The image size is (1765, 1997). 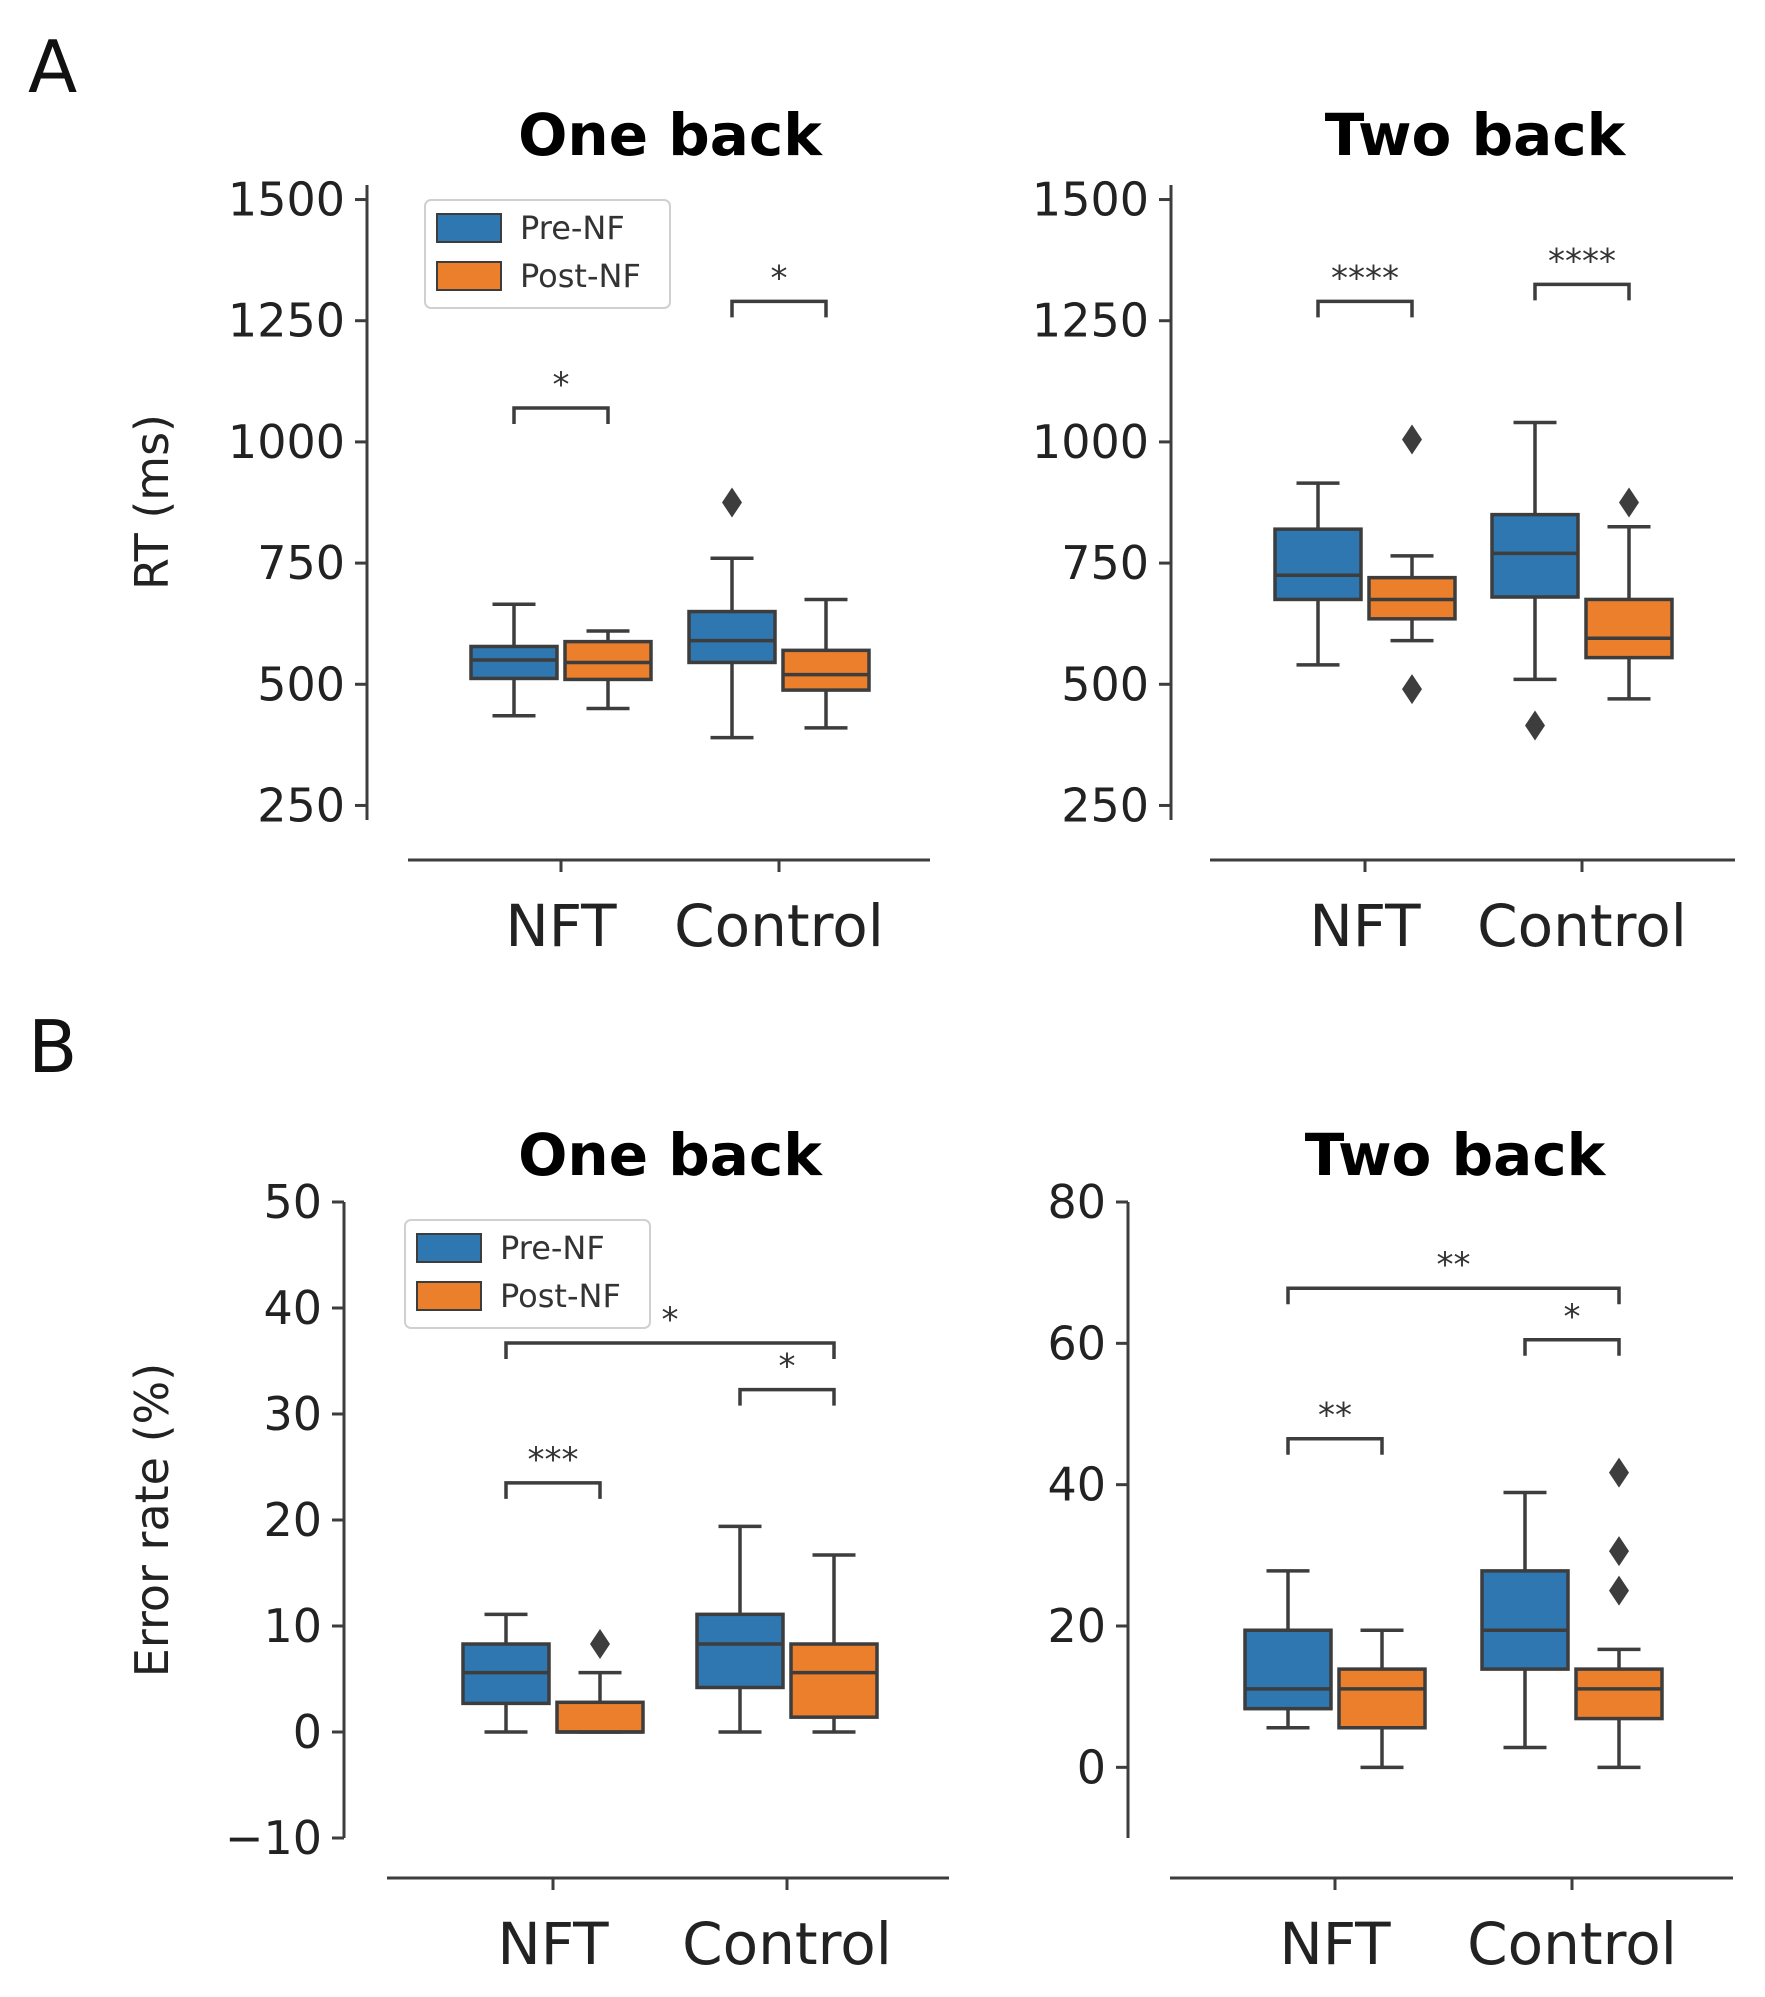 I want to click on chart-title: One back, so click(x=670, y=135).